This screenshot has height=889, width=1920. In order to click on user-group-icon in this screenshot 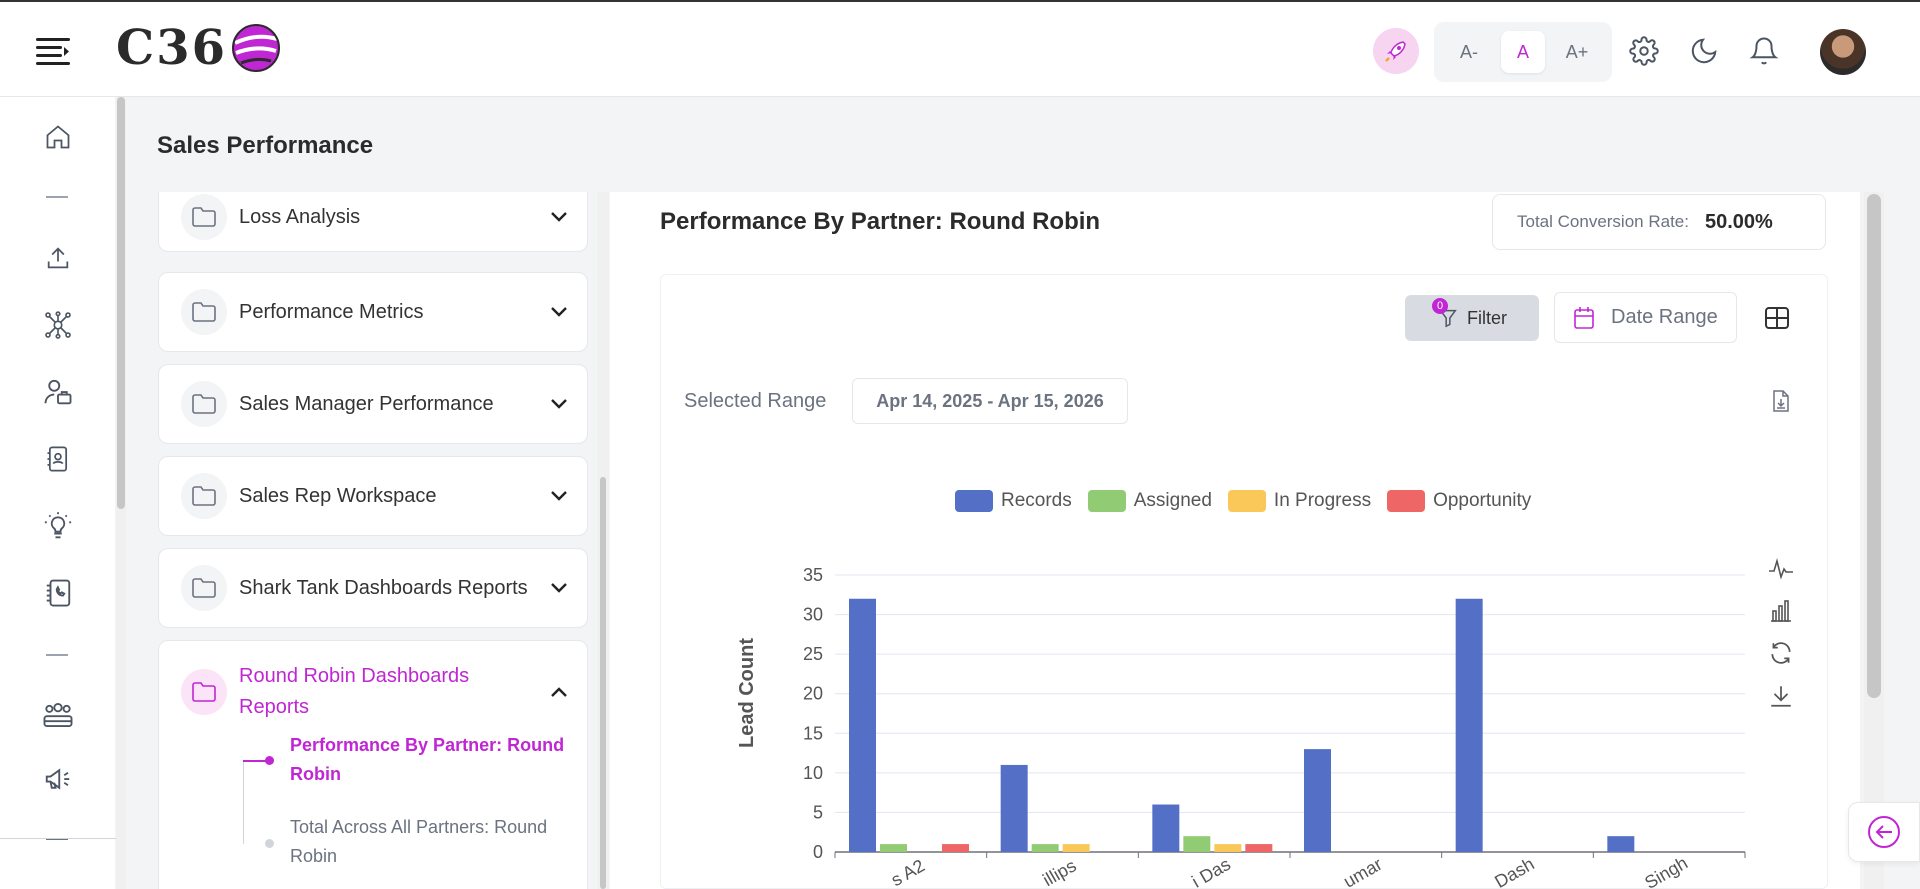, I will do `click(58, 392)`.